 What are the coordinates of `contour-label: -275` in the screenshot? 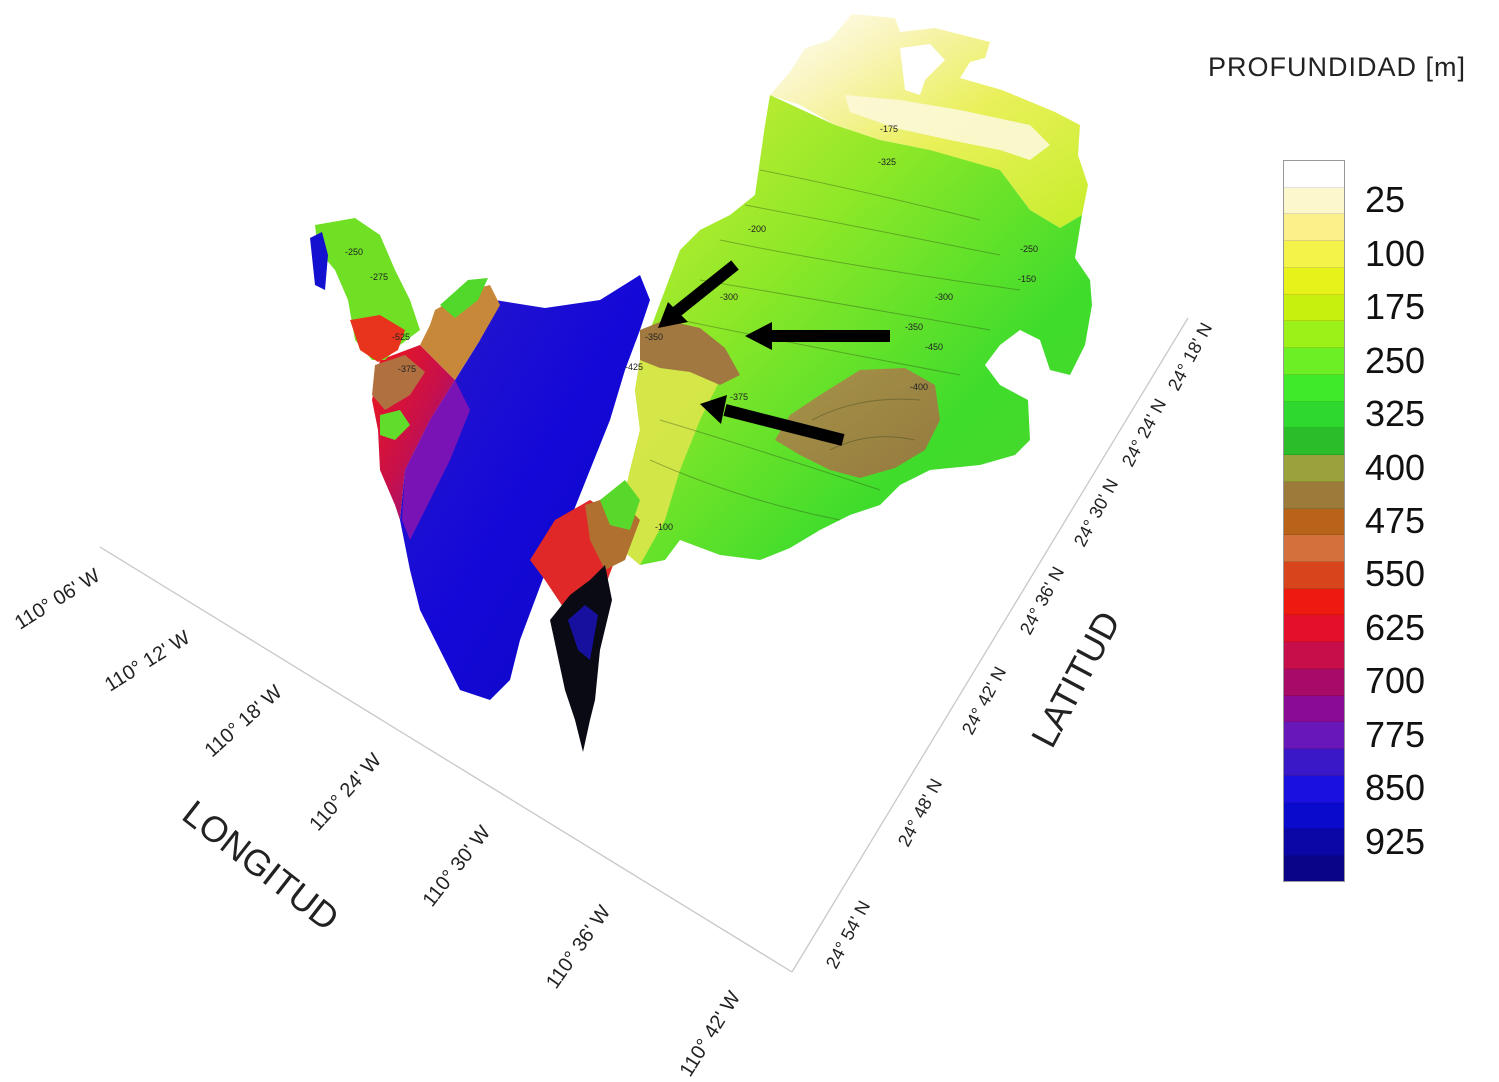 It's located at (379, 277).